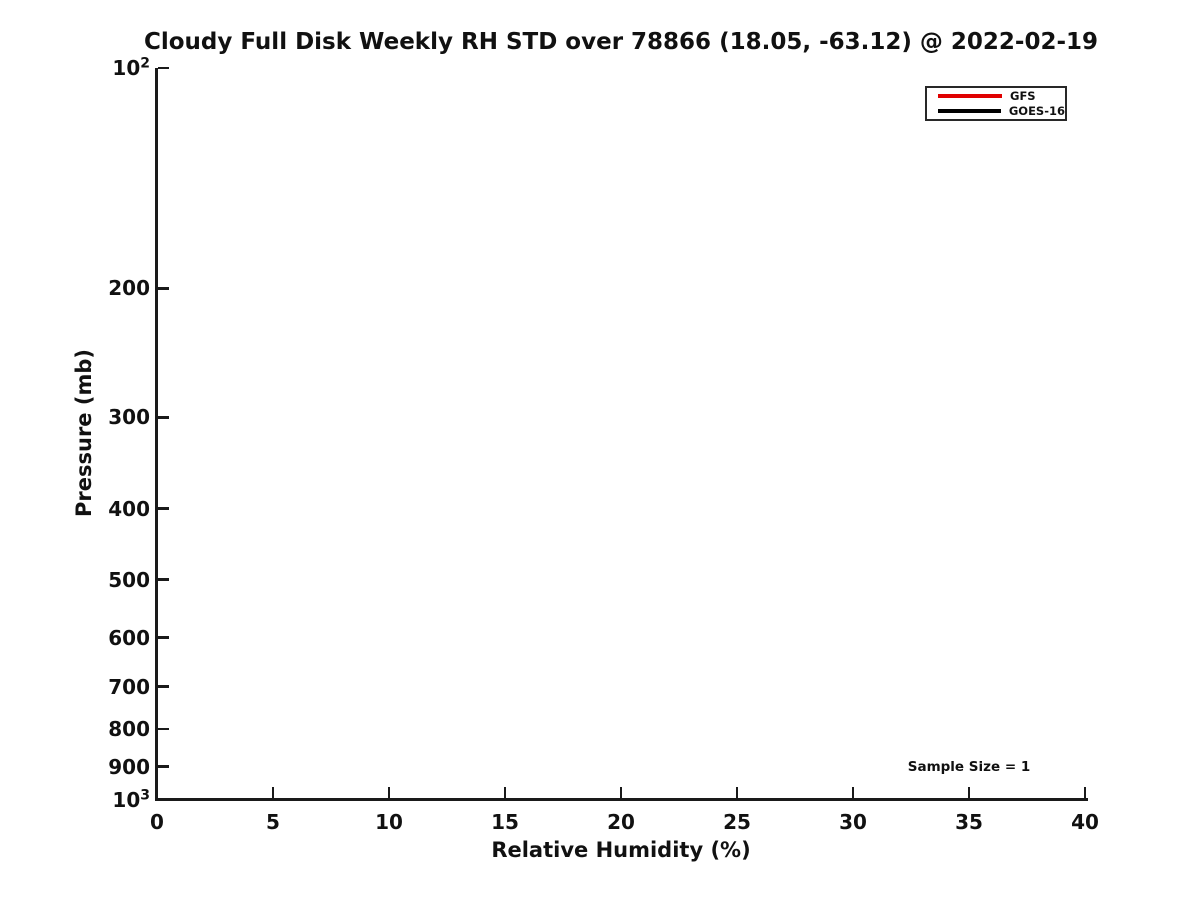 This screenshot has width=1200, height=900. What do you see at coordinates (970, 96) in the screenshot?
I see `gfs-line-swatch` at bounding box center [970, 96].